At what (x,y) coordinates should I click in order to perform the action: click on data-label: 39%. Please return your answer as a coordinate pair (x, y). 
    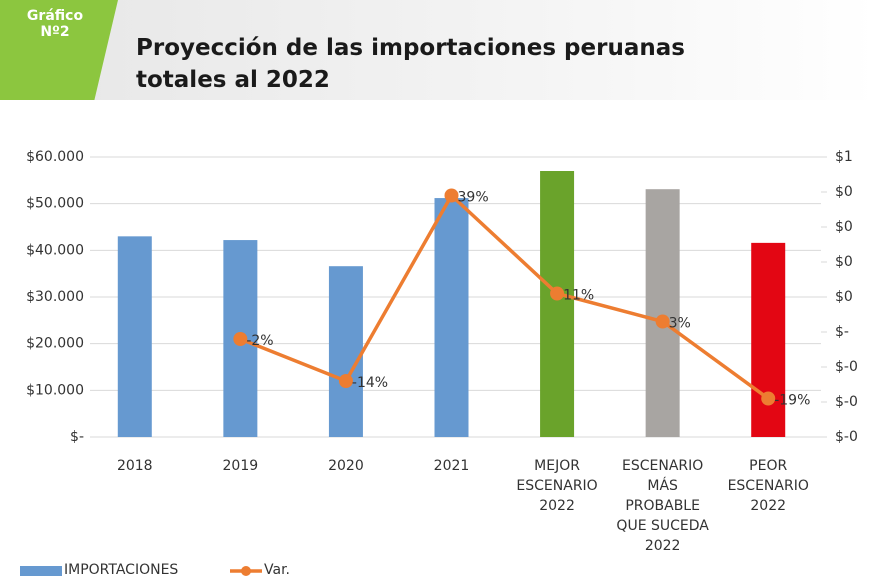
    Looking at the image, I should click on (473, 198).